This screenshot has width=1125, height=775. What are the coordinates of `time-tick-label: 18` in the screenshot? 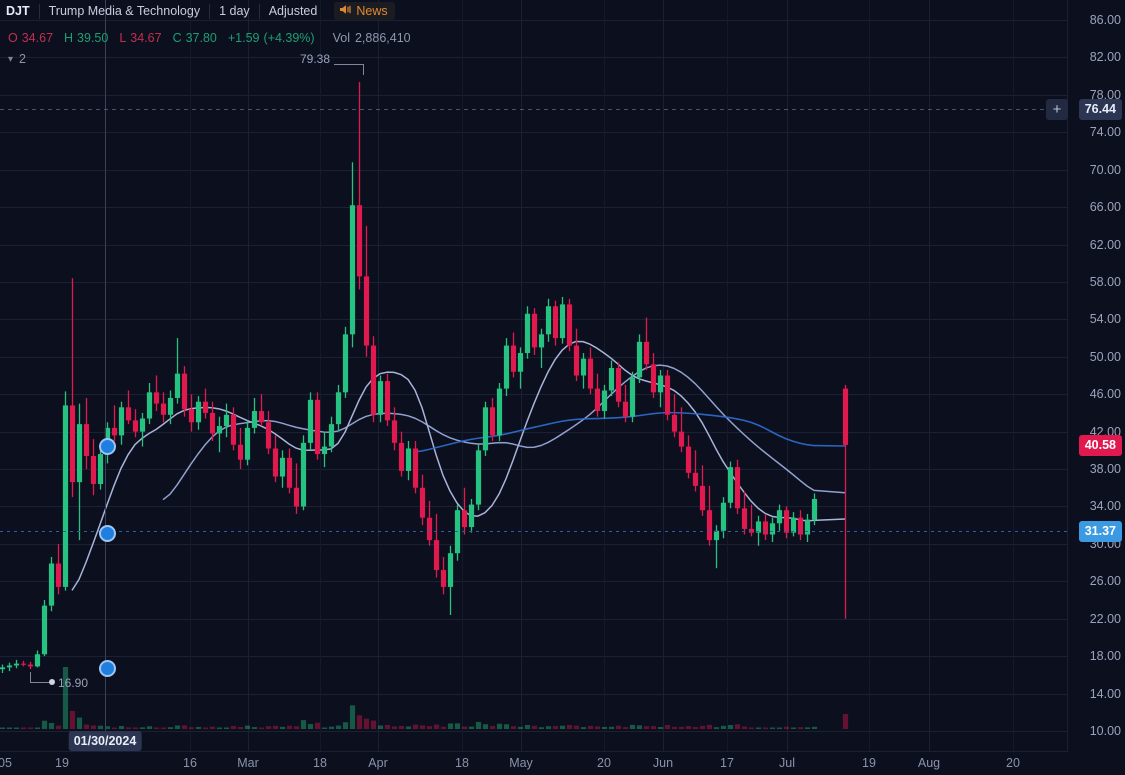 It's located at (320, 763).